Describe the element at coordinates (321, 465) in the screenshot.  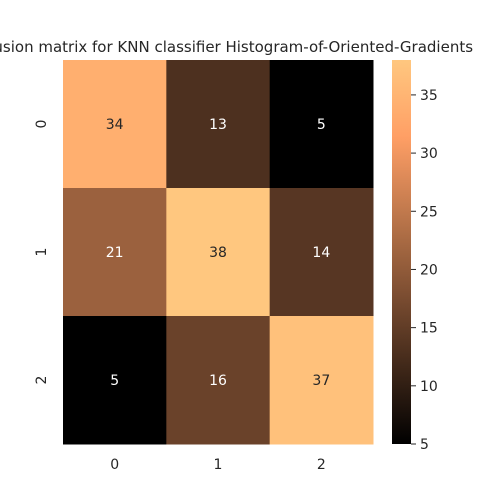
I see `x-tick-label: 2` at that location.